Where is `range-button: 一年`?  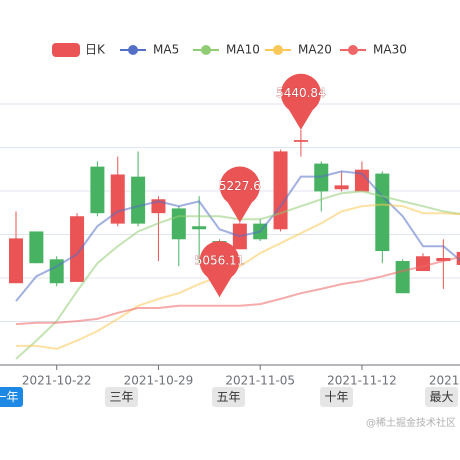
range-button: 一年 is located at coordinates (11, 397).